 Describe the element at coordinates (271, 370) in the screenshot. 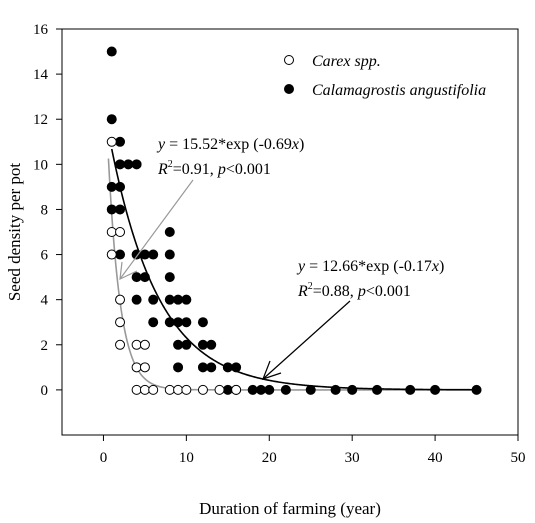

I see `arrowhead-calamagrostis` at that location.